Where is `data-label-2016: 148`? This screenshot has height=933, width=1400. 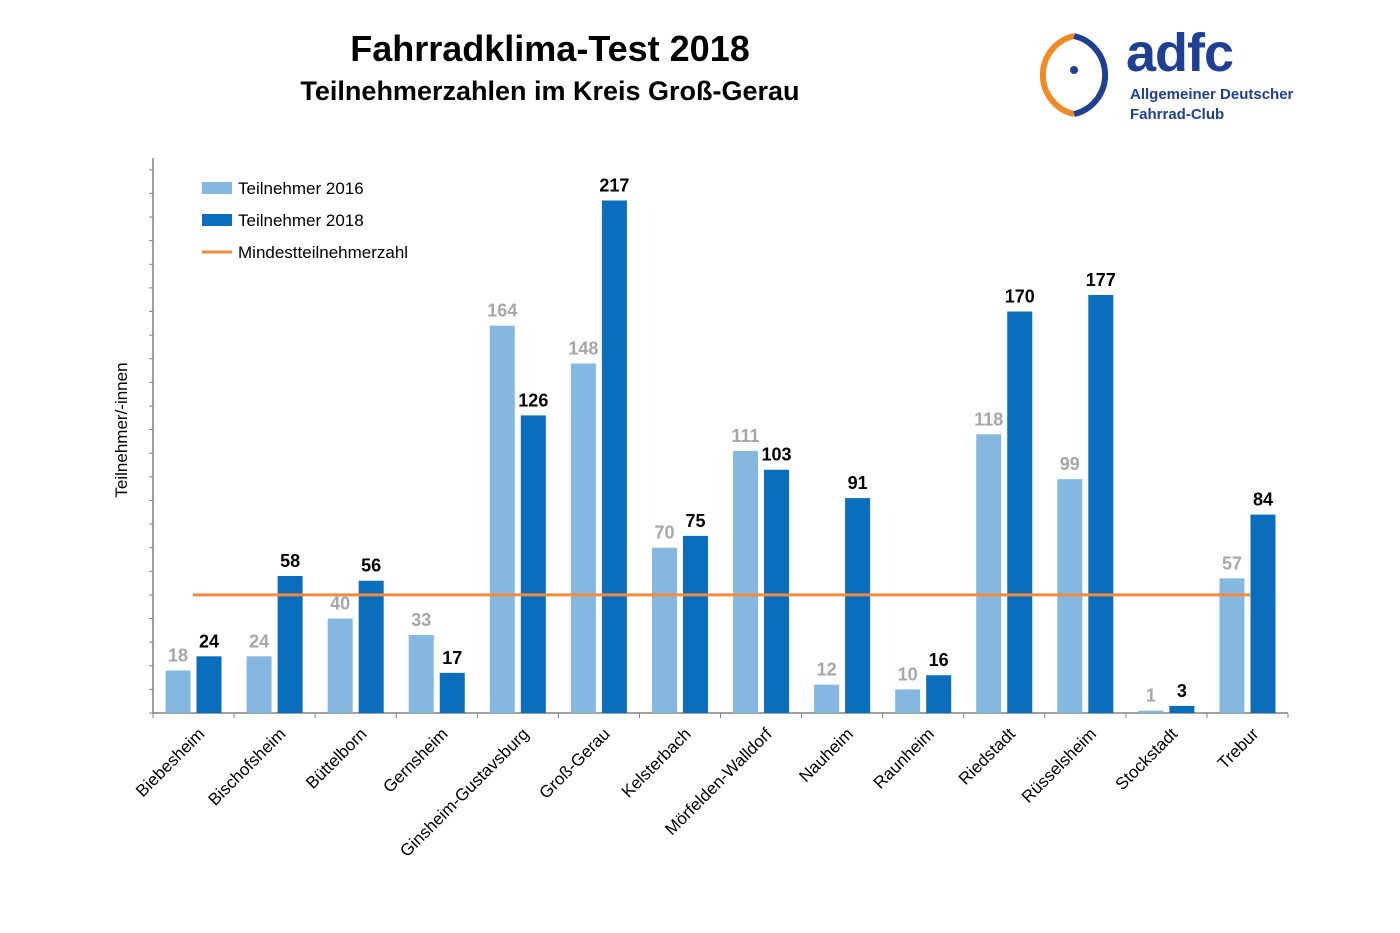 data-label-2016: 148 is located at coordinates (583, 348).